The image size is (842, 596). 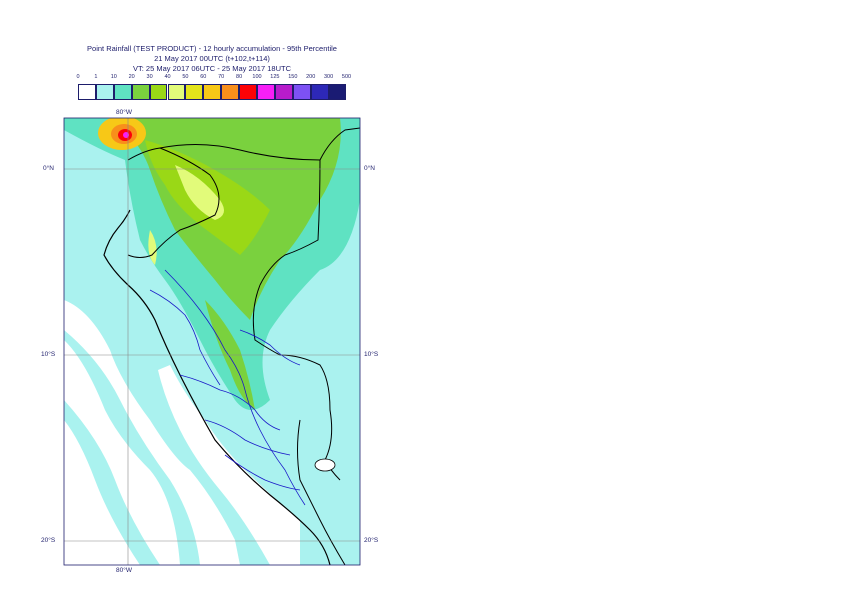 I want to click on legend-tick-label: 60, so click(x=203, y=77).